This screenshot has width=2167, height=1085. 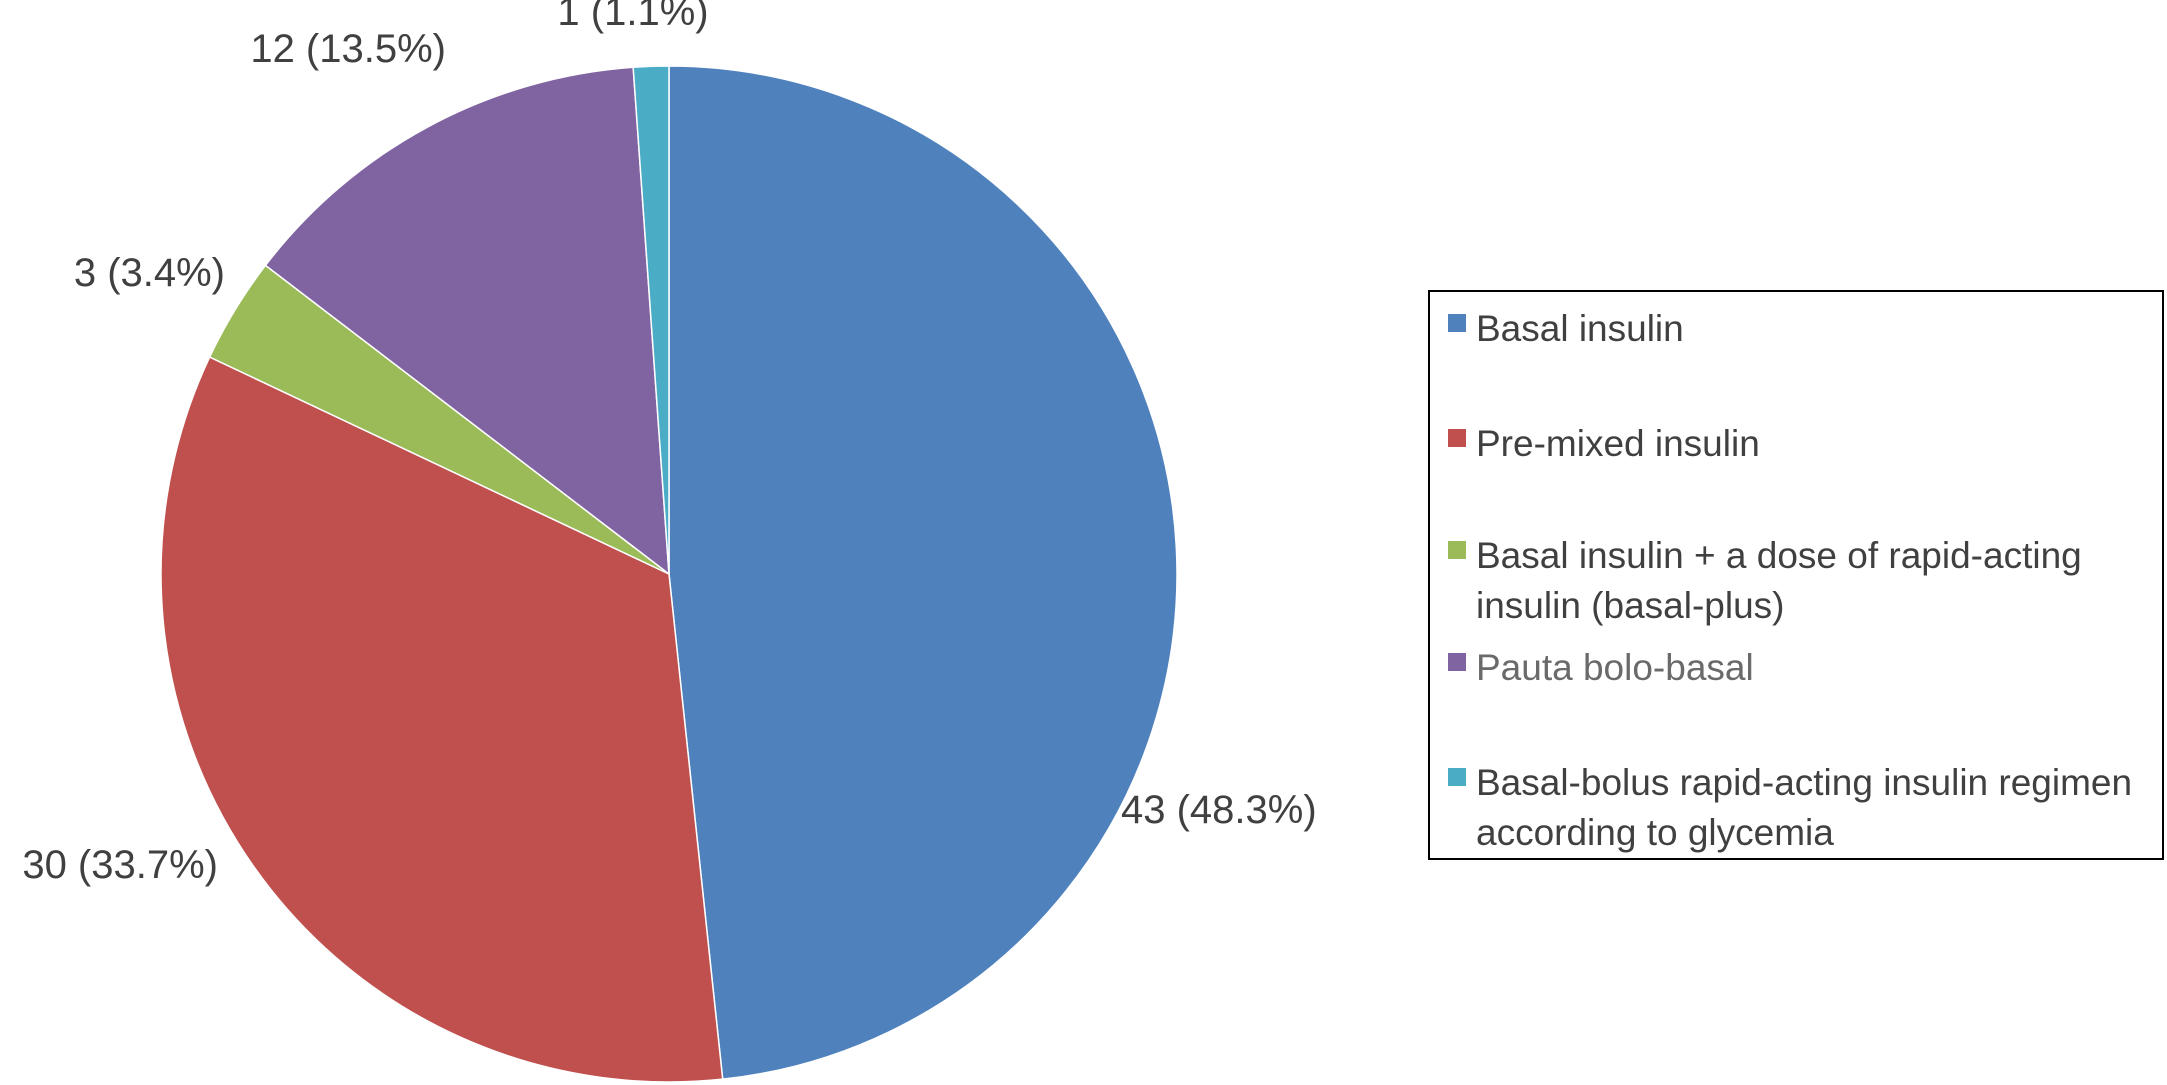 What do you see at coordinates (1802, 668) in the screenshot?
I see `legend-item-pauta-bolo-basal: Pauta bolo-basal` at bounding box center [1802, 668].